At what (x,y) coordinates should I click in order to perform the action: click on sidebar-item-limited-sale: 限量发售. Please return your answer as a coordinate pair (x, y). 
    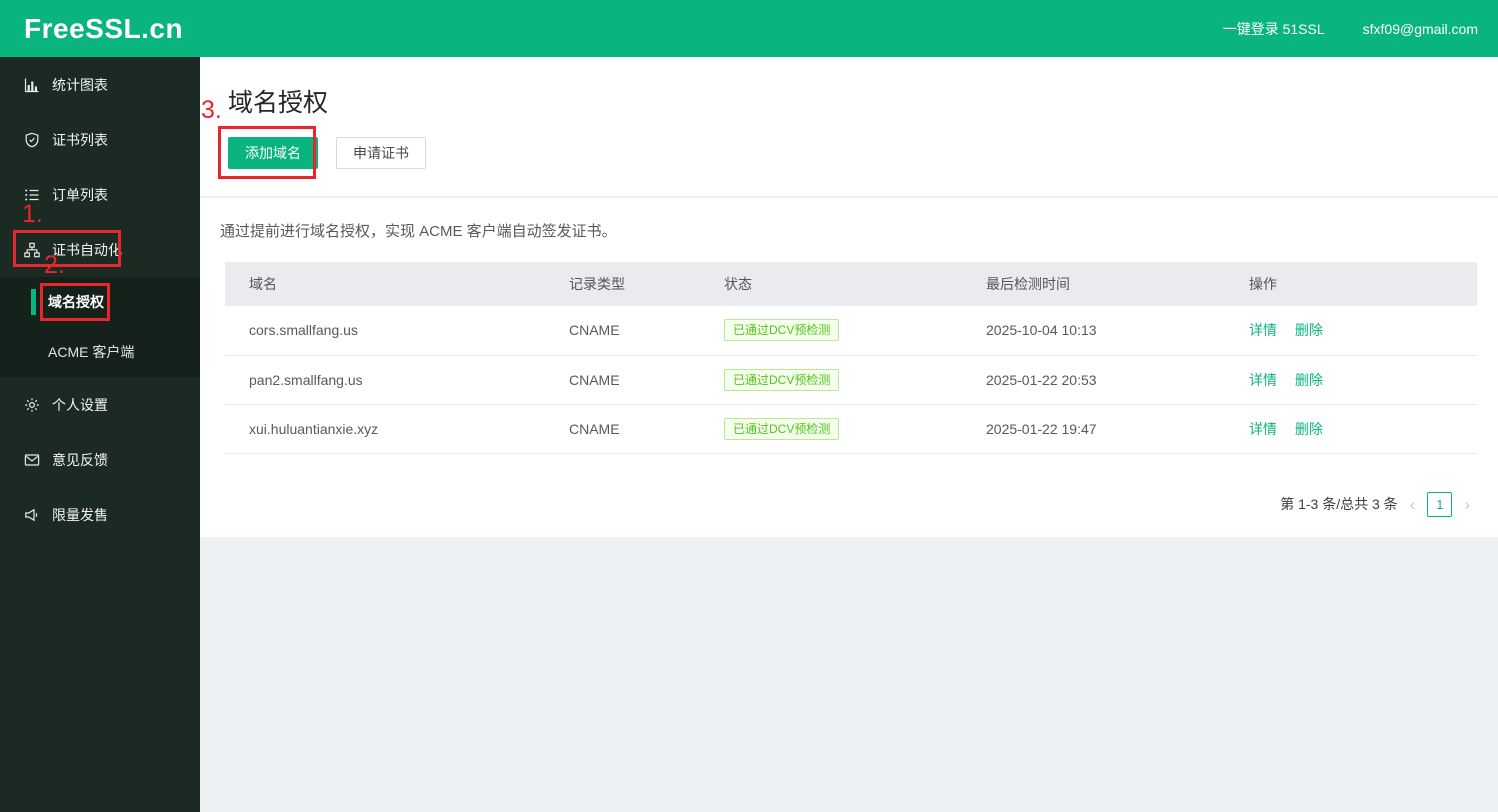
    Looking at the image, I should click on (100, 514).